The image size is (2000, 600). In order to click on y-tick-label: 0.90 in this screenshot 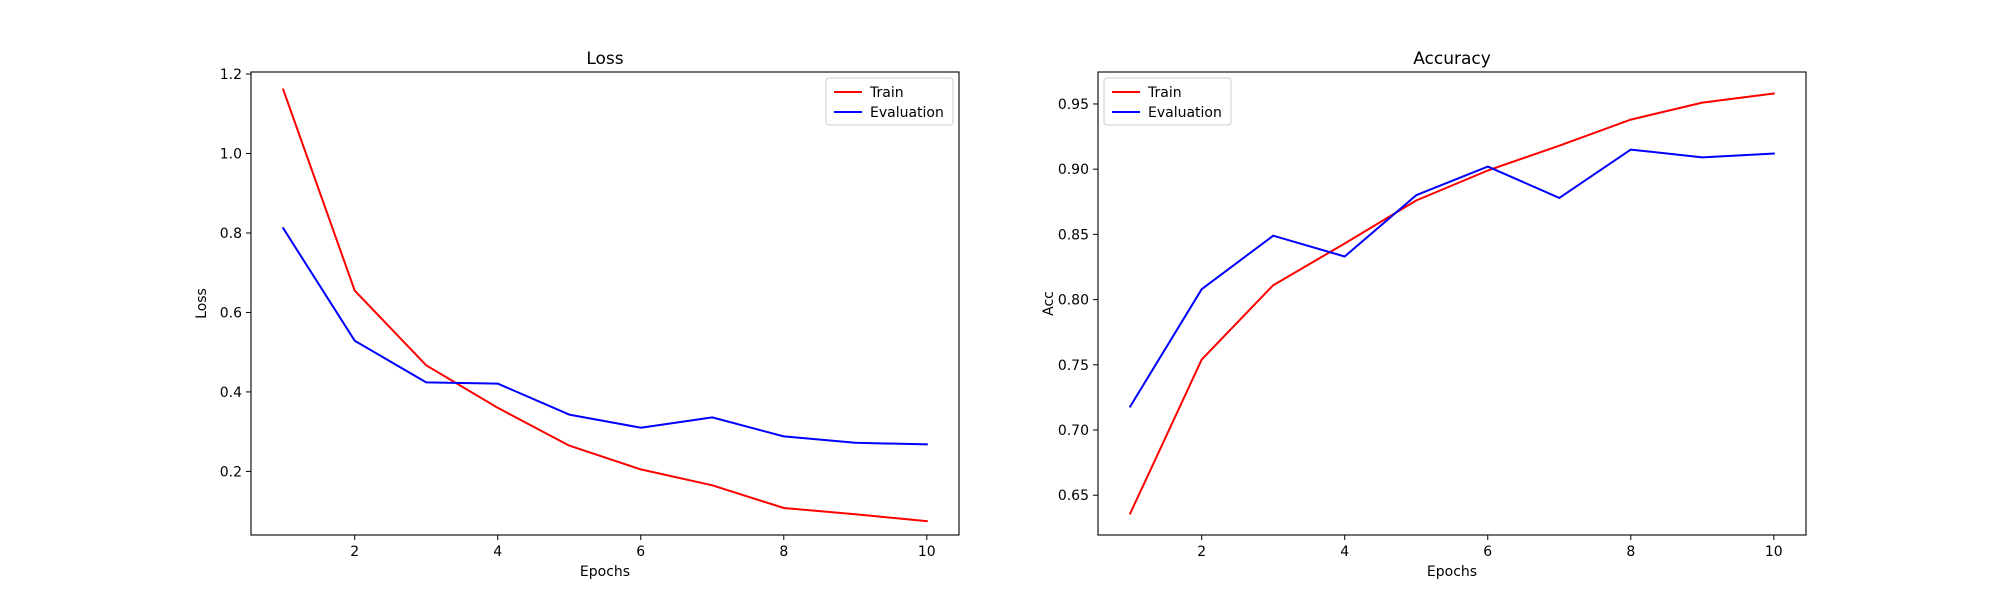, I will do `click(1073, 170)`.